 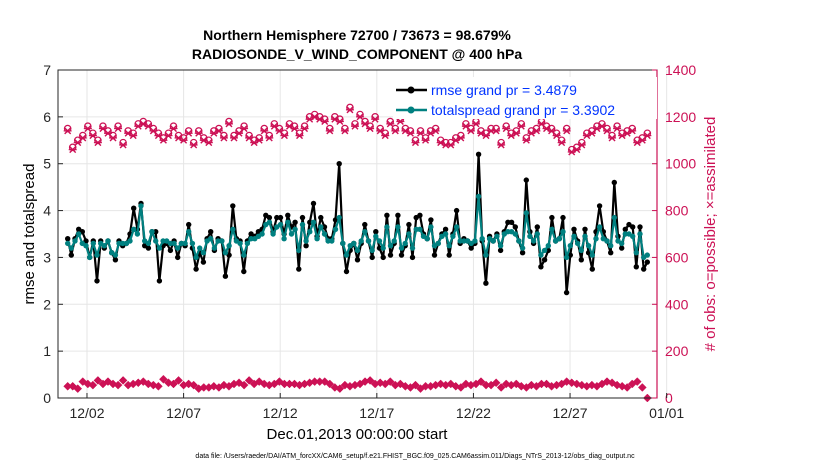 I want to click on y-tick-label-right: 1200, so click(x=680, y=117).